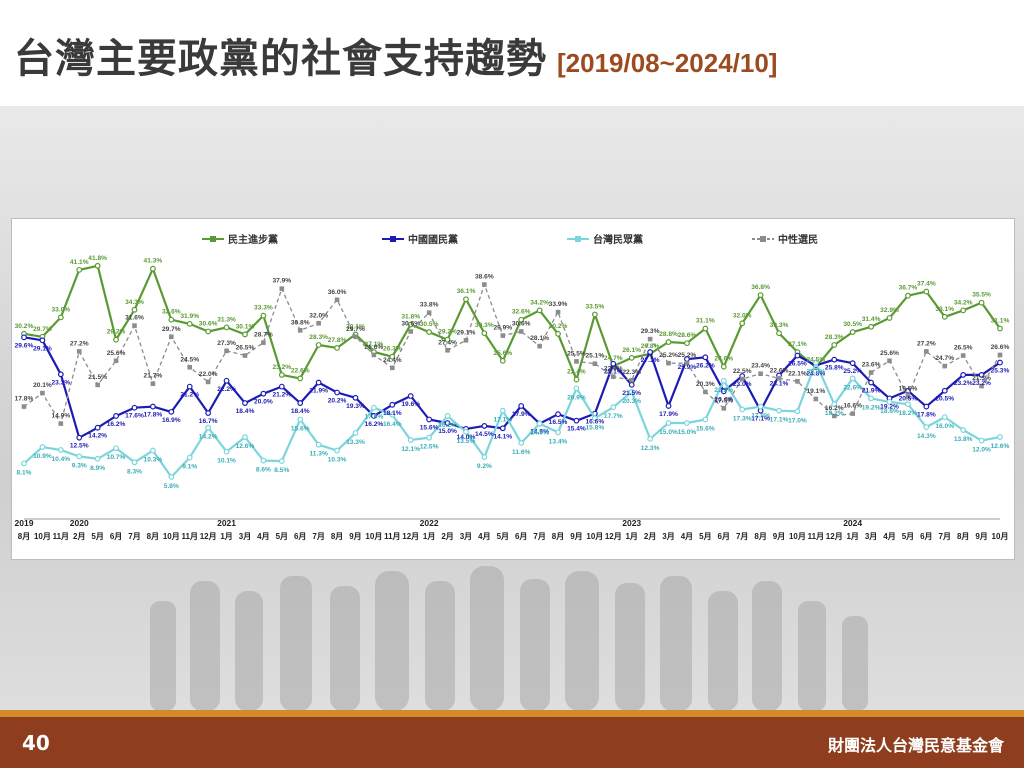 The image size is (1024, 768). I want to click on x-tick-label: 1月, so click(429, 536).